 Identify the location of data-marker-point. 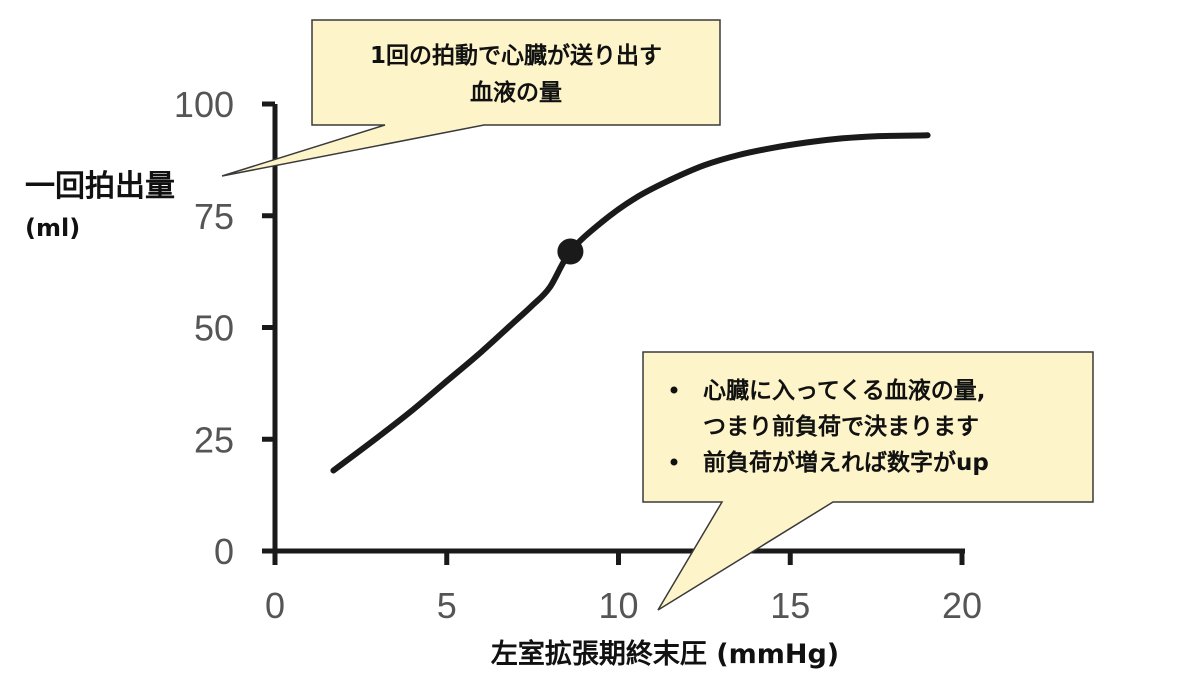
(570, 251).